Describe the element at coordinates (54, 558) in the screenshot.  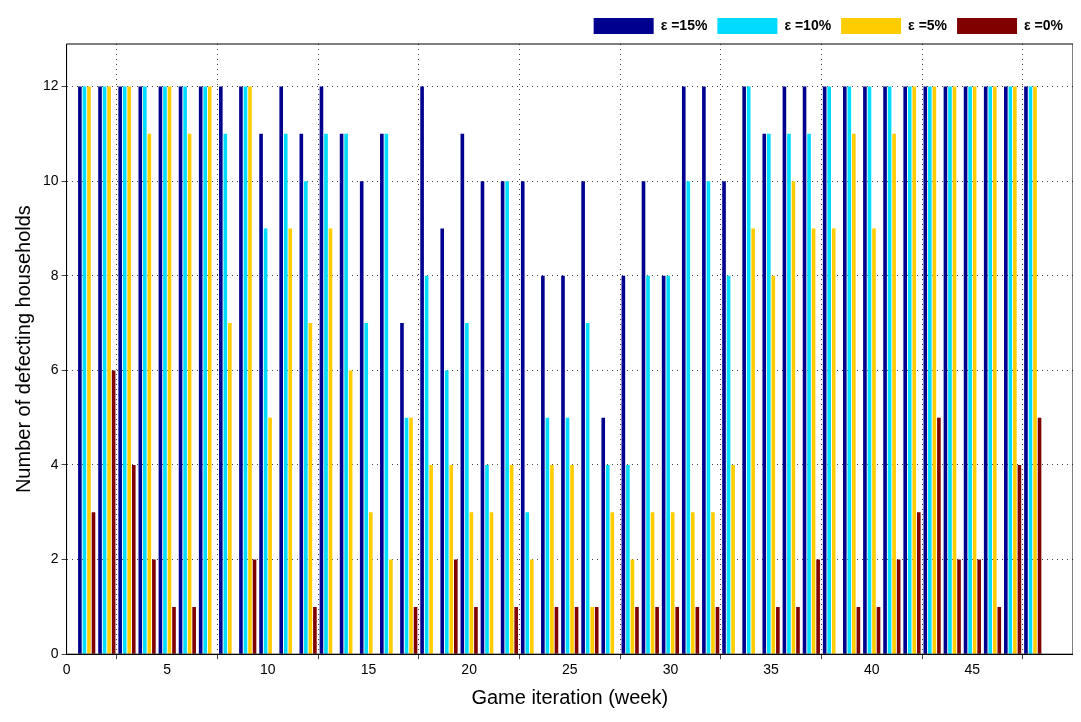
I see `y-tick-label: 2` at that location.